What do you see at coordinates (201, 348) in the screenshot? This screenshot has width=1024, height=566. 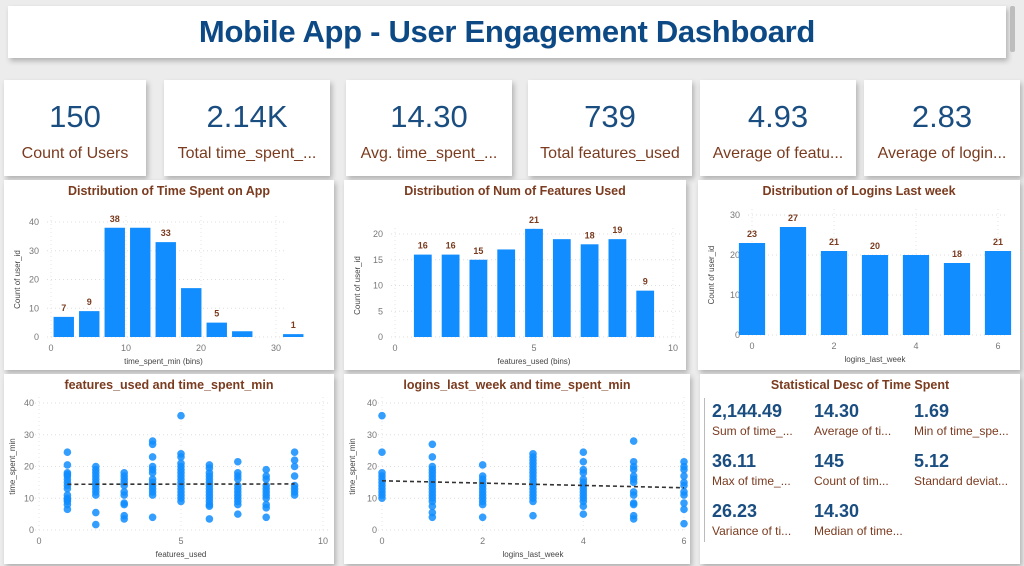 I see `x-tick-label: 20` at bounding box center [201, 348].